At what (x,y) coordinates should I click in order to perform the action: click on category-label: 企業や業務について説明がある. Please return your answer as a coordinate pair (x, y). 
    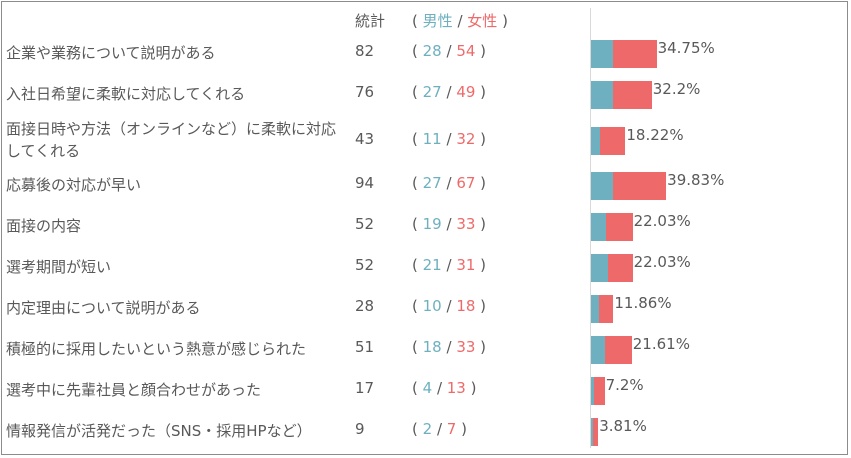
    Looking at the image, I should click on (111, 53).